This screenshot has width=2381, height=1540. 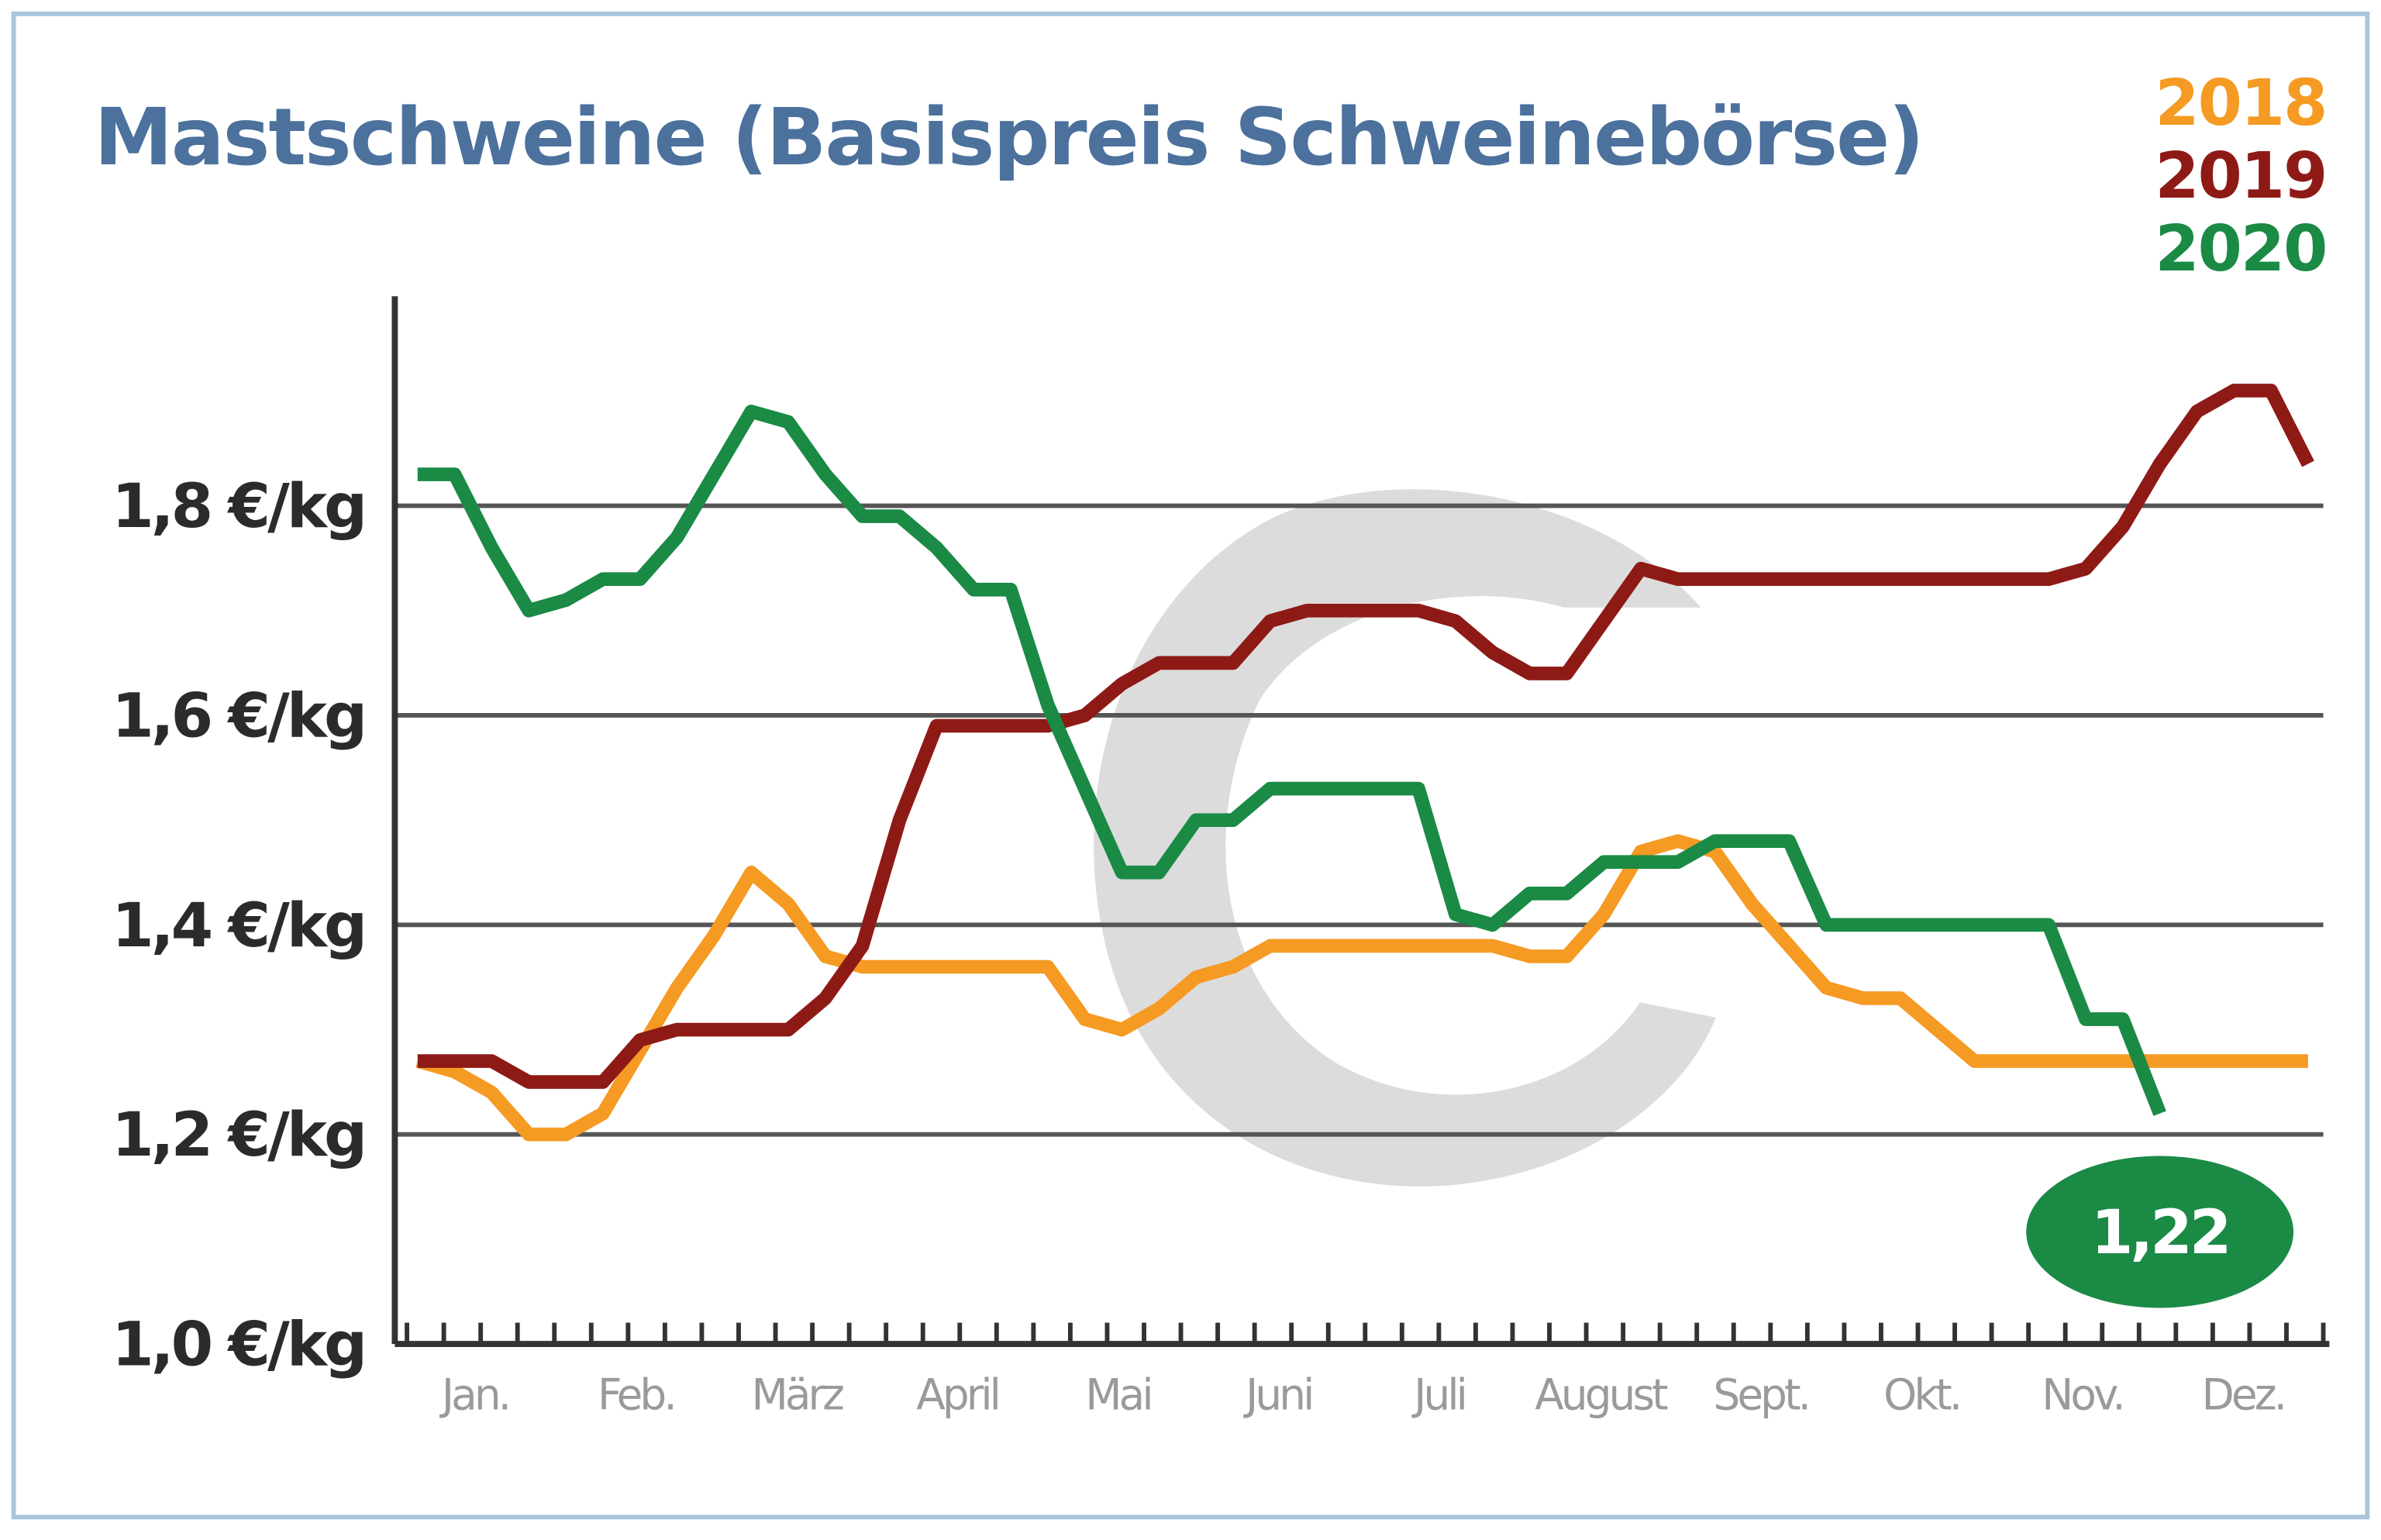 I want to click on watermark, so click(x=1405, y=838).